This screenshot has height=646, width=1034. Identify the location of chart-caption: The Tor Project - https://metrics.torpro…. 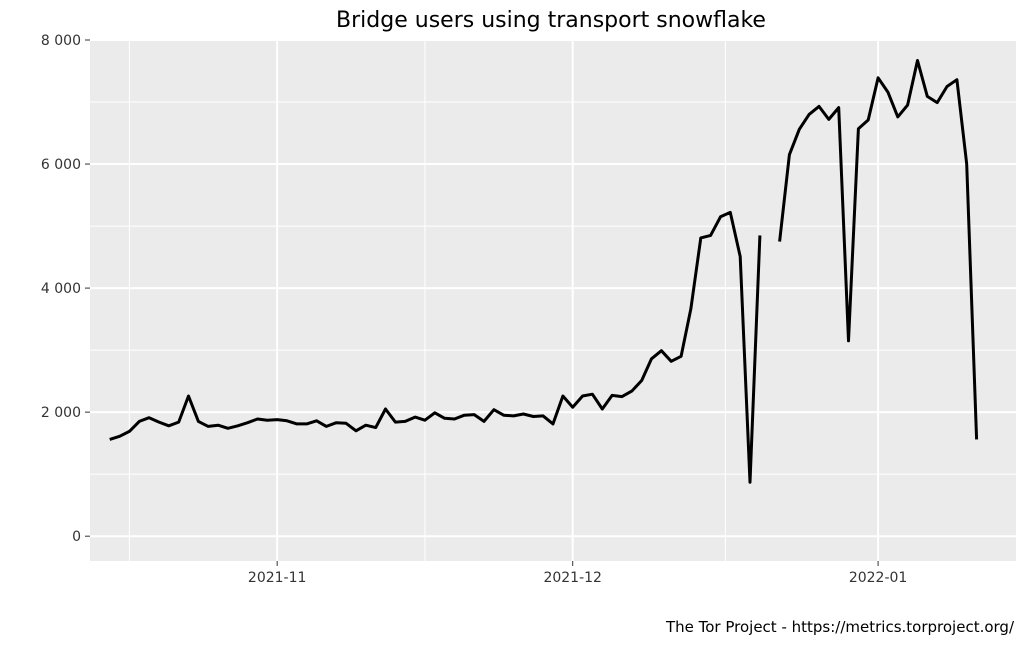
(840, 627).